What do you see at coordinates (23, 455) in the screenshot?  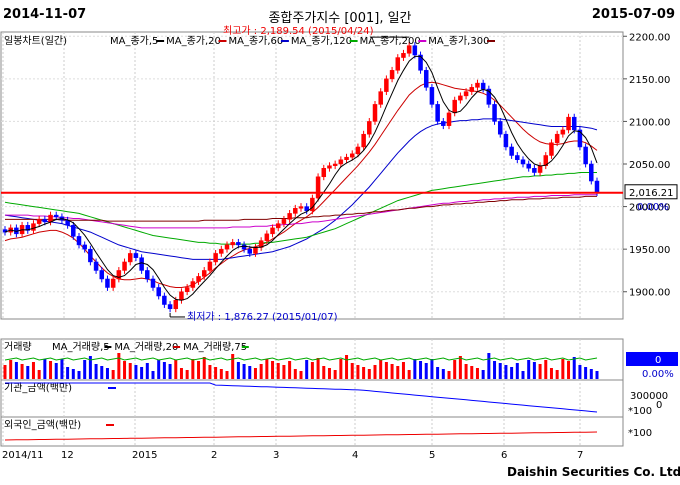 I see `x-tick-label: 2014/11` at bounding box center [23, 455].